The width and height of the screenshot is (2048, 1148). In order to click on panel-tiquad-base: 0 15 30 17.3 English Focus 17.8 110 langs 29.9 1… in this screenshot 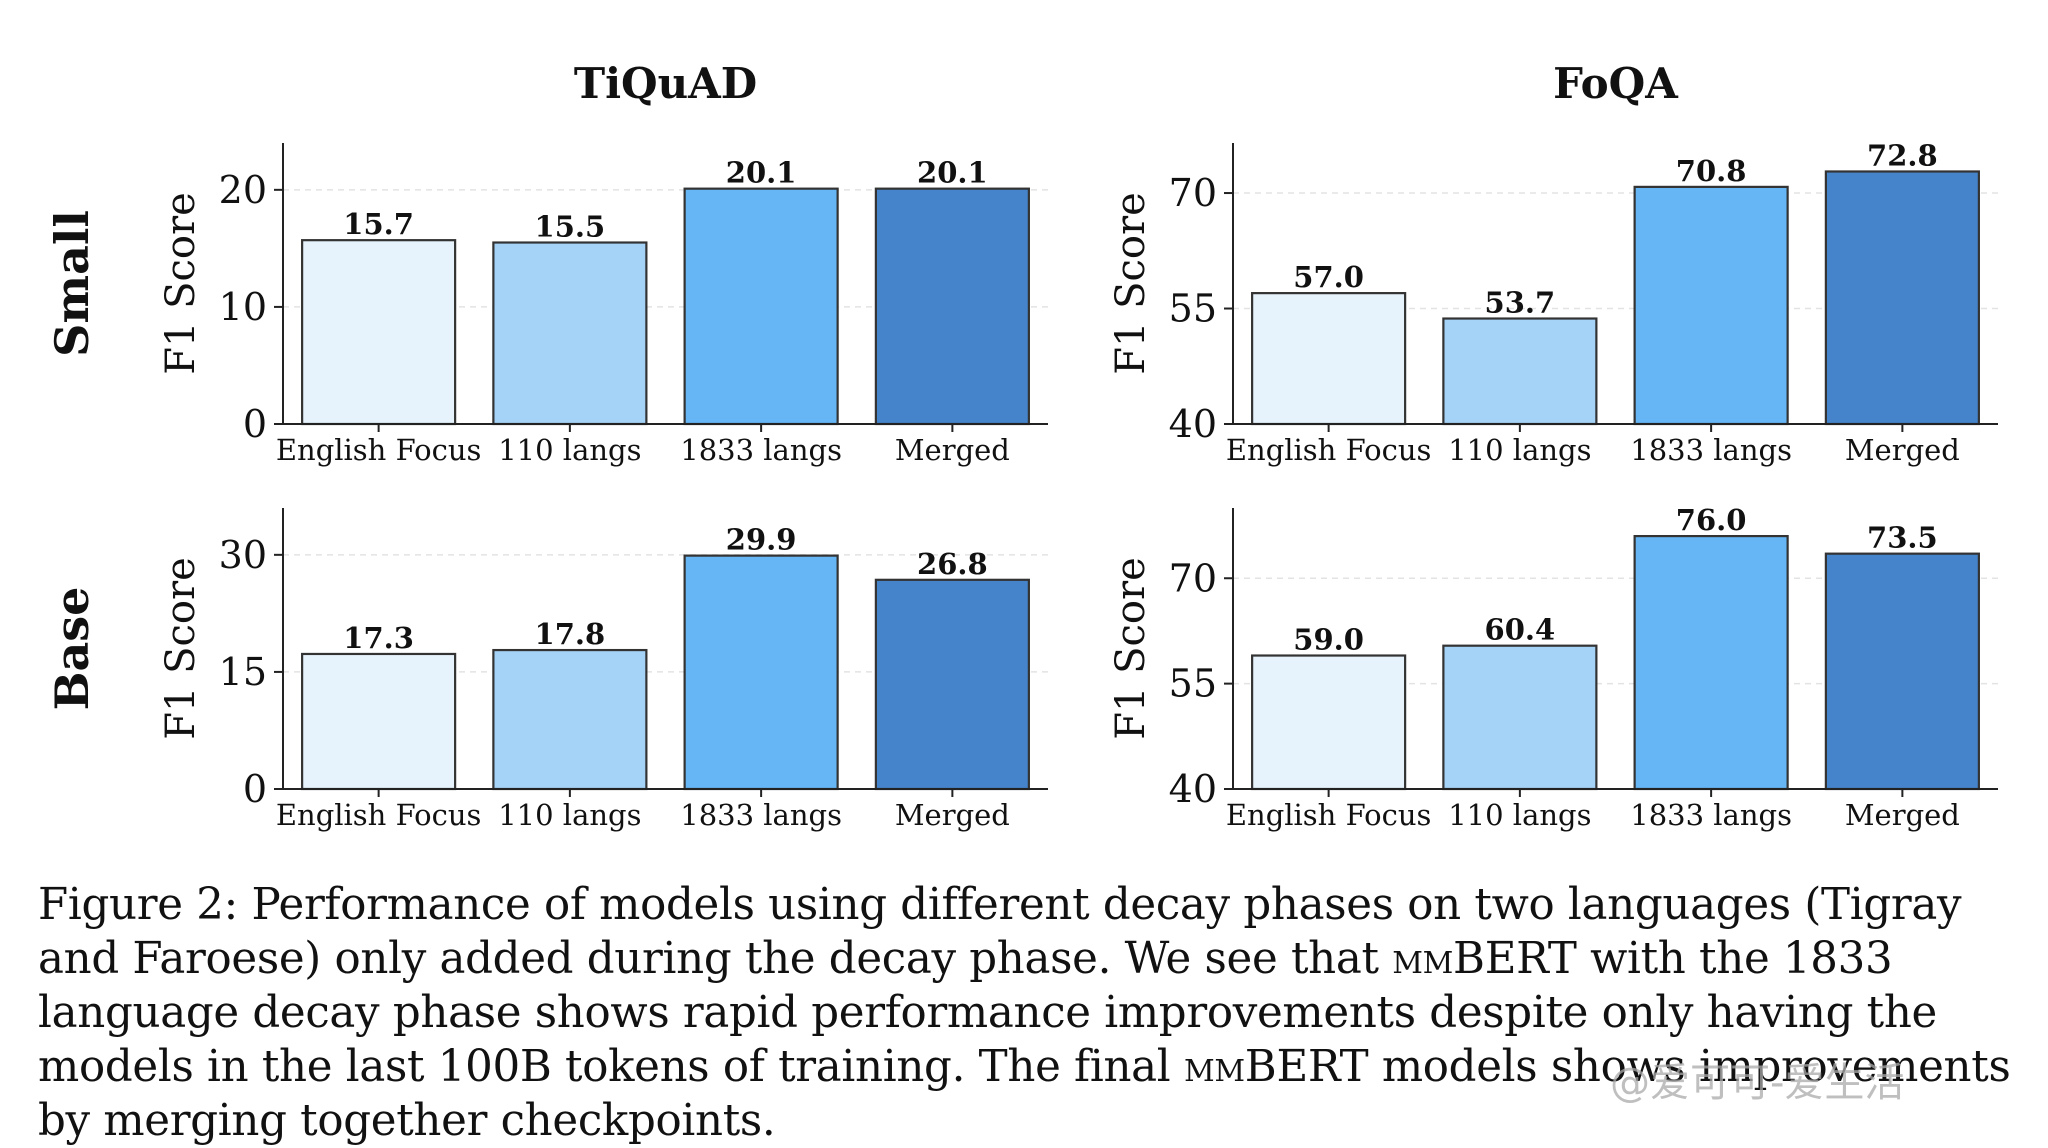, I will do `click(546, 670)`.